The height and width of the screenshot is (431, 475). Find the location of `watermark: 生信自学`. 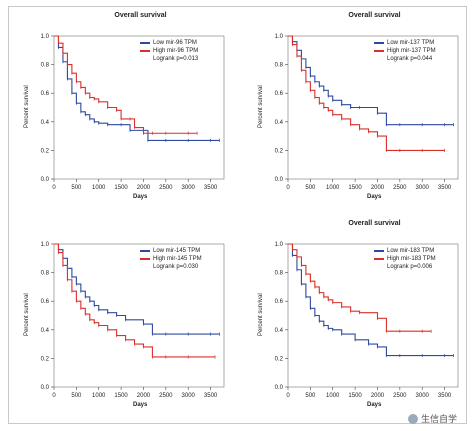

watermark: 生信自学 is located at coordinates (432, 418).